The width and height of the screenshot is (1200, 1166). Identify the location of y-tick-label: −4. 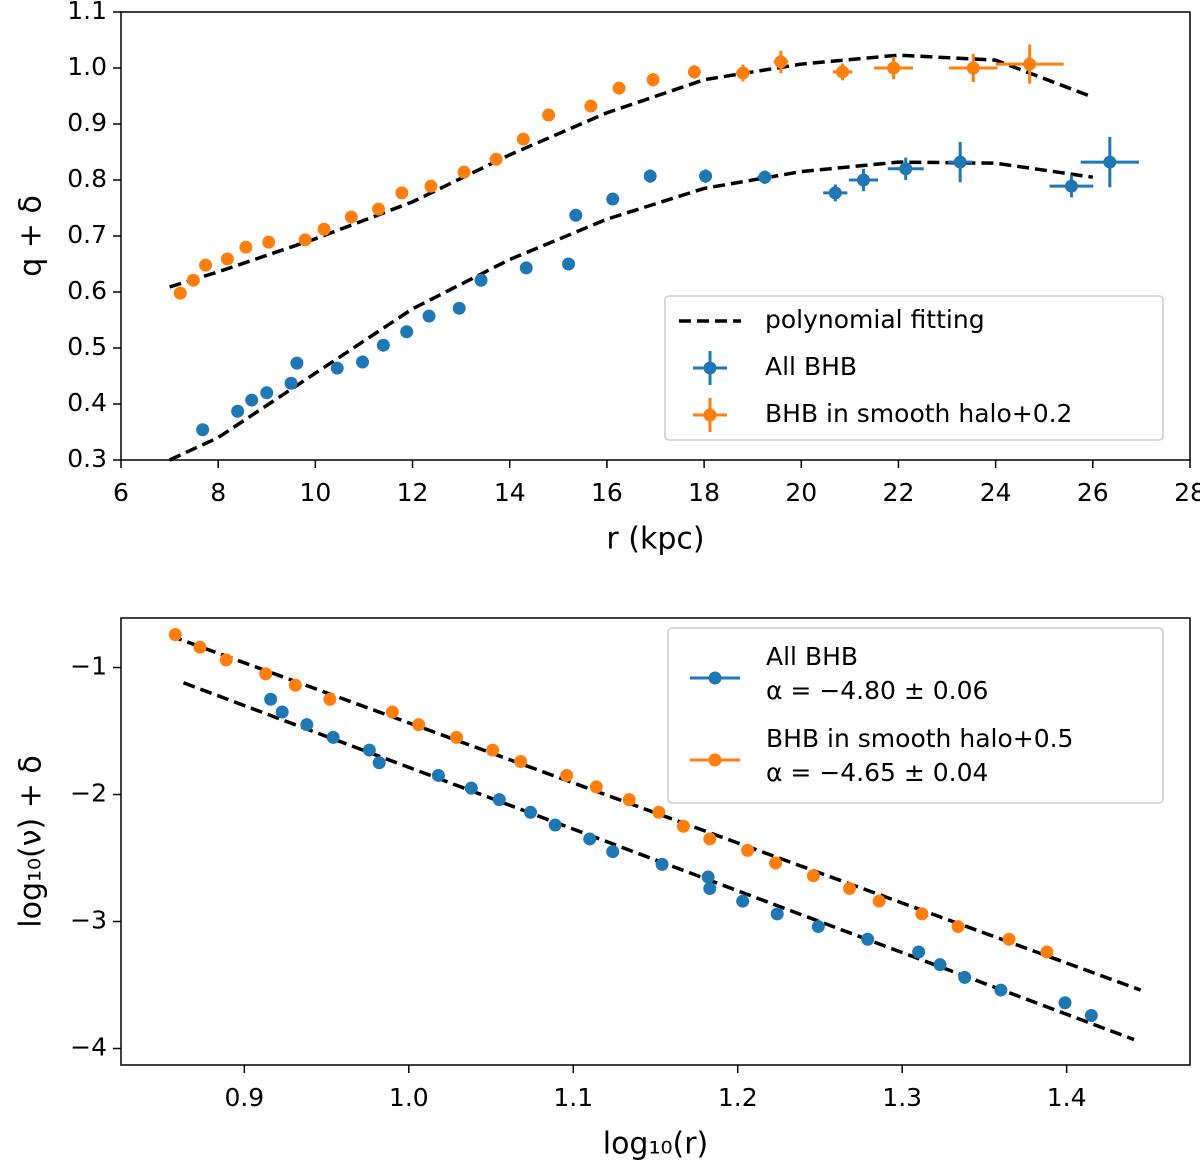
(88, 1046).